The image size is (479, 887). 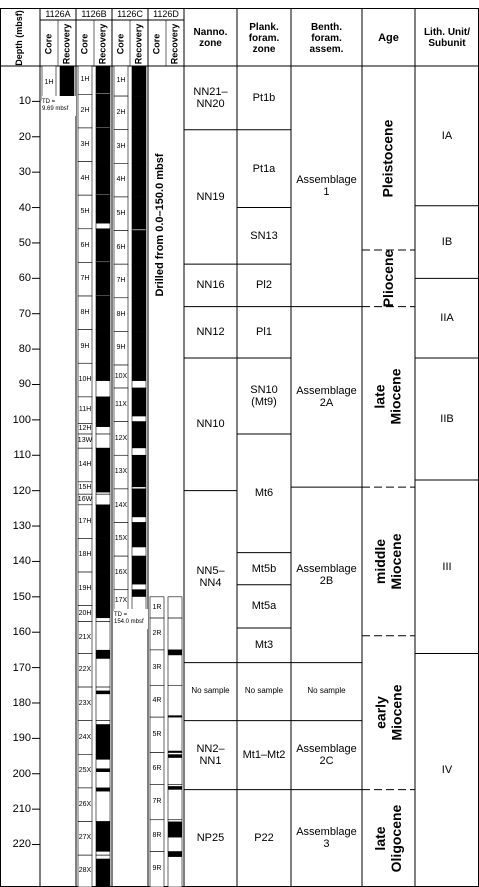 What do you see at coordinates (58, 13) in the screenshot?
I see `site-name: 1126A` at bounding box center [58, 13].